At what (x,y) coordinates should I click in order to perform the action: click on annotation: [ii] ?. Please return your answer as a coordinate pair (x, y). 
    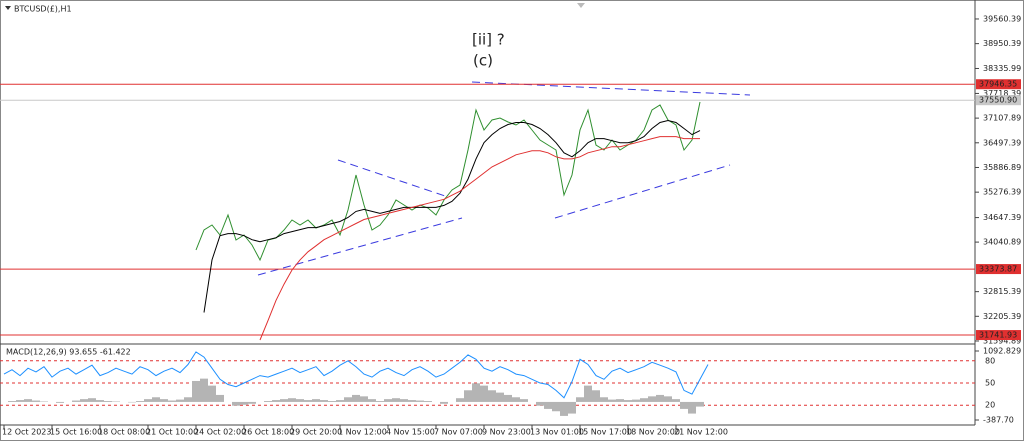
    Looking at the image, I should click on (488, 40).